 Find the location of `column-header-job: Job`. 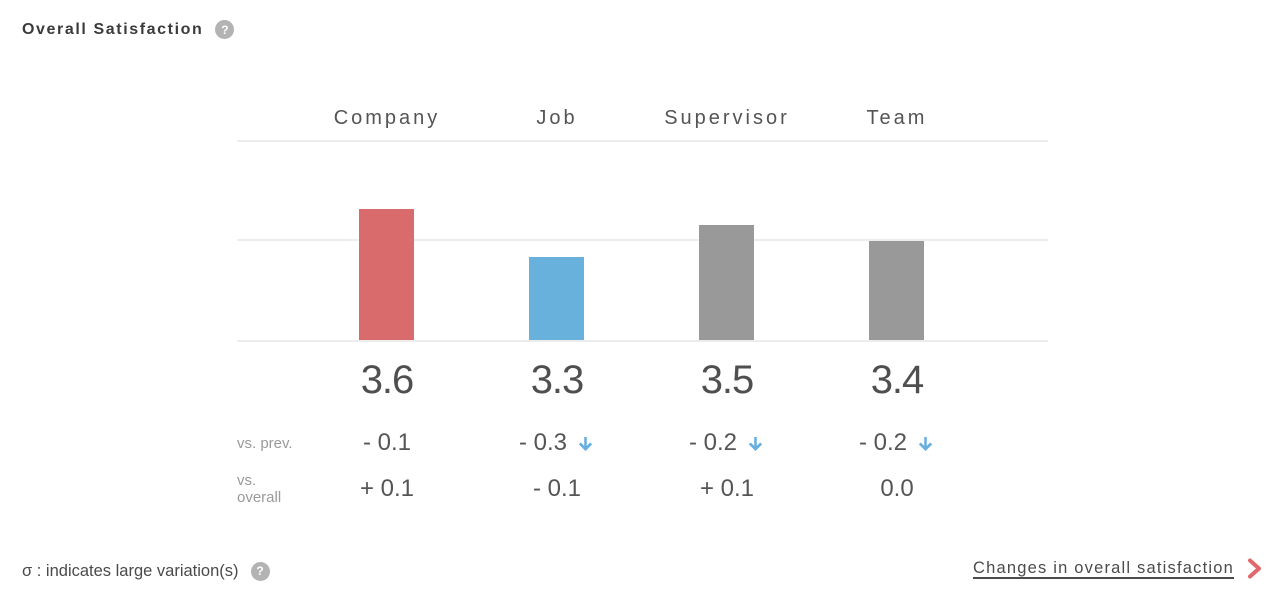

column-header-job: Job is located at coordinates (557, 117).